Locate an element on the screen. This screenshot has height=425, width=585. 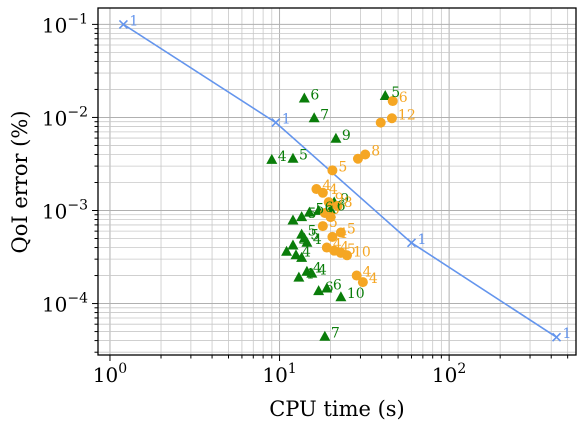
y-axis-label: QoI error (%) is located at coordinates (20, 181).